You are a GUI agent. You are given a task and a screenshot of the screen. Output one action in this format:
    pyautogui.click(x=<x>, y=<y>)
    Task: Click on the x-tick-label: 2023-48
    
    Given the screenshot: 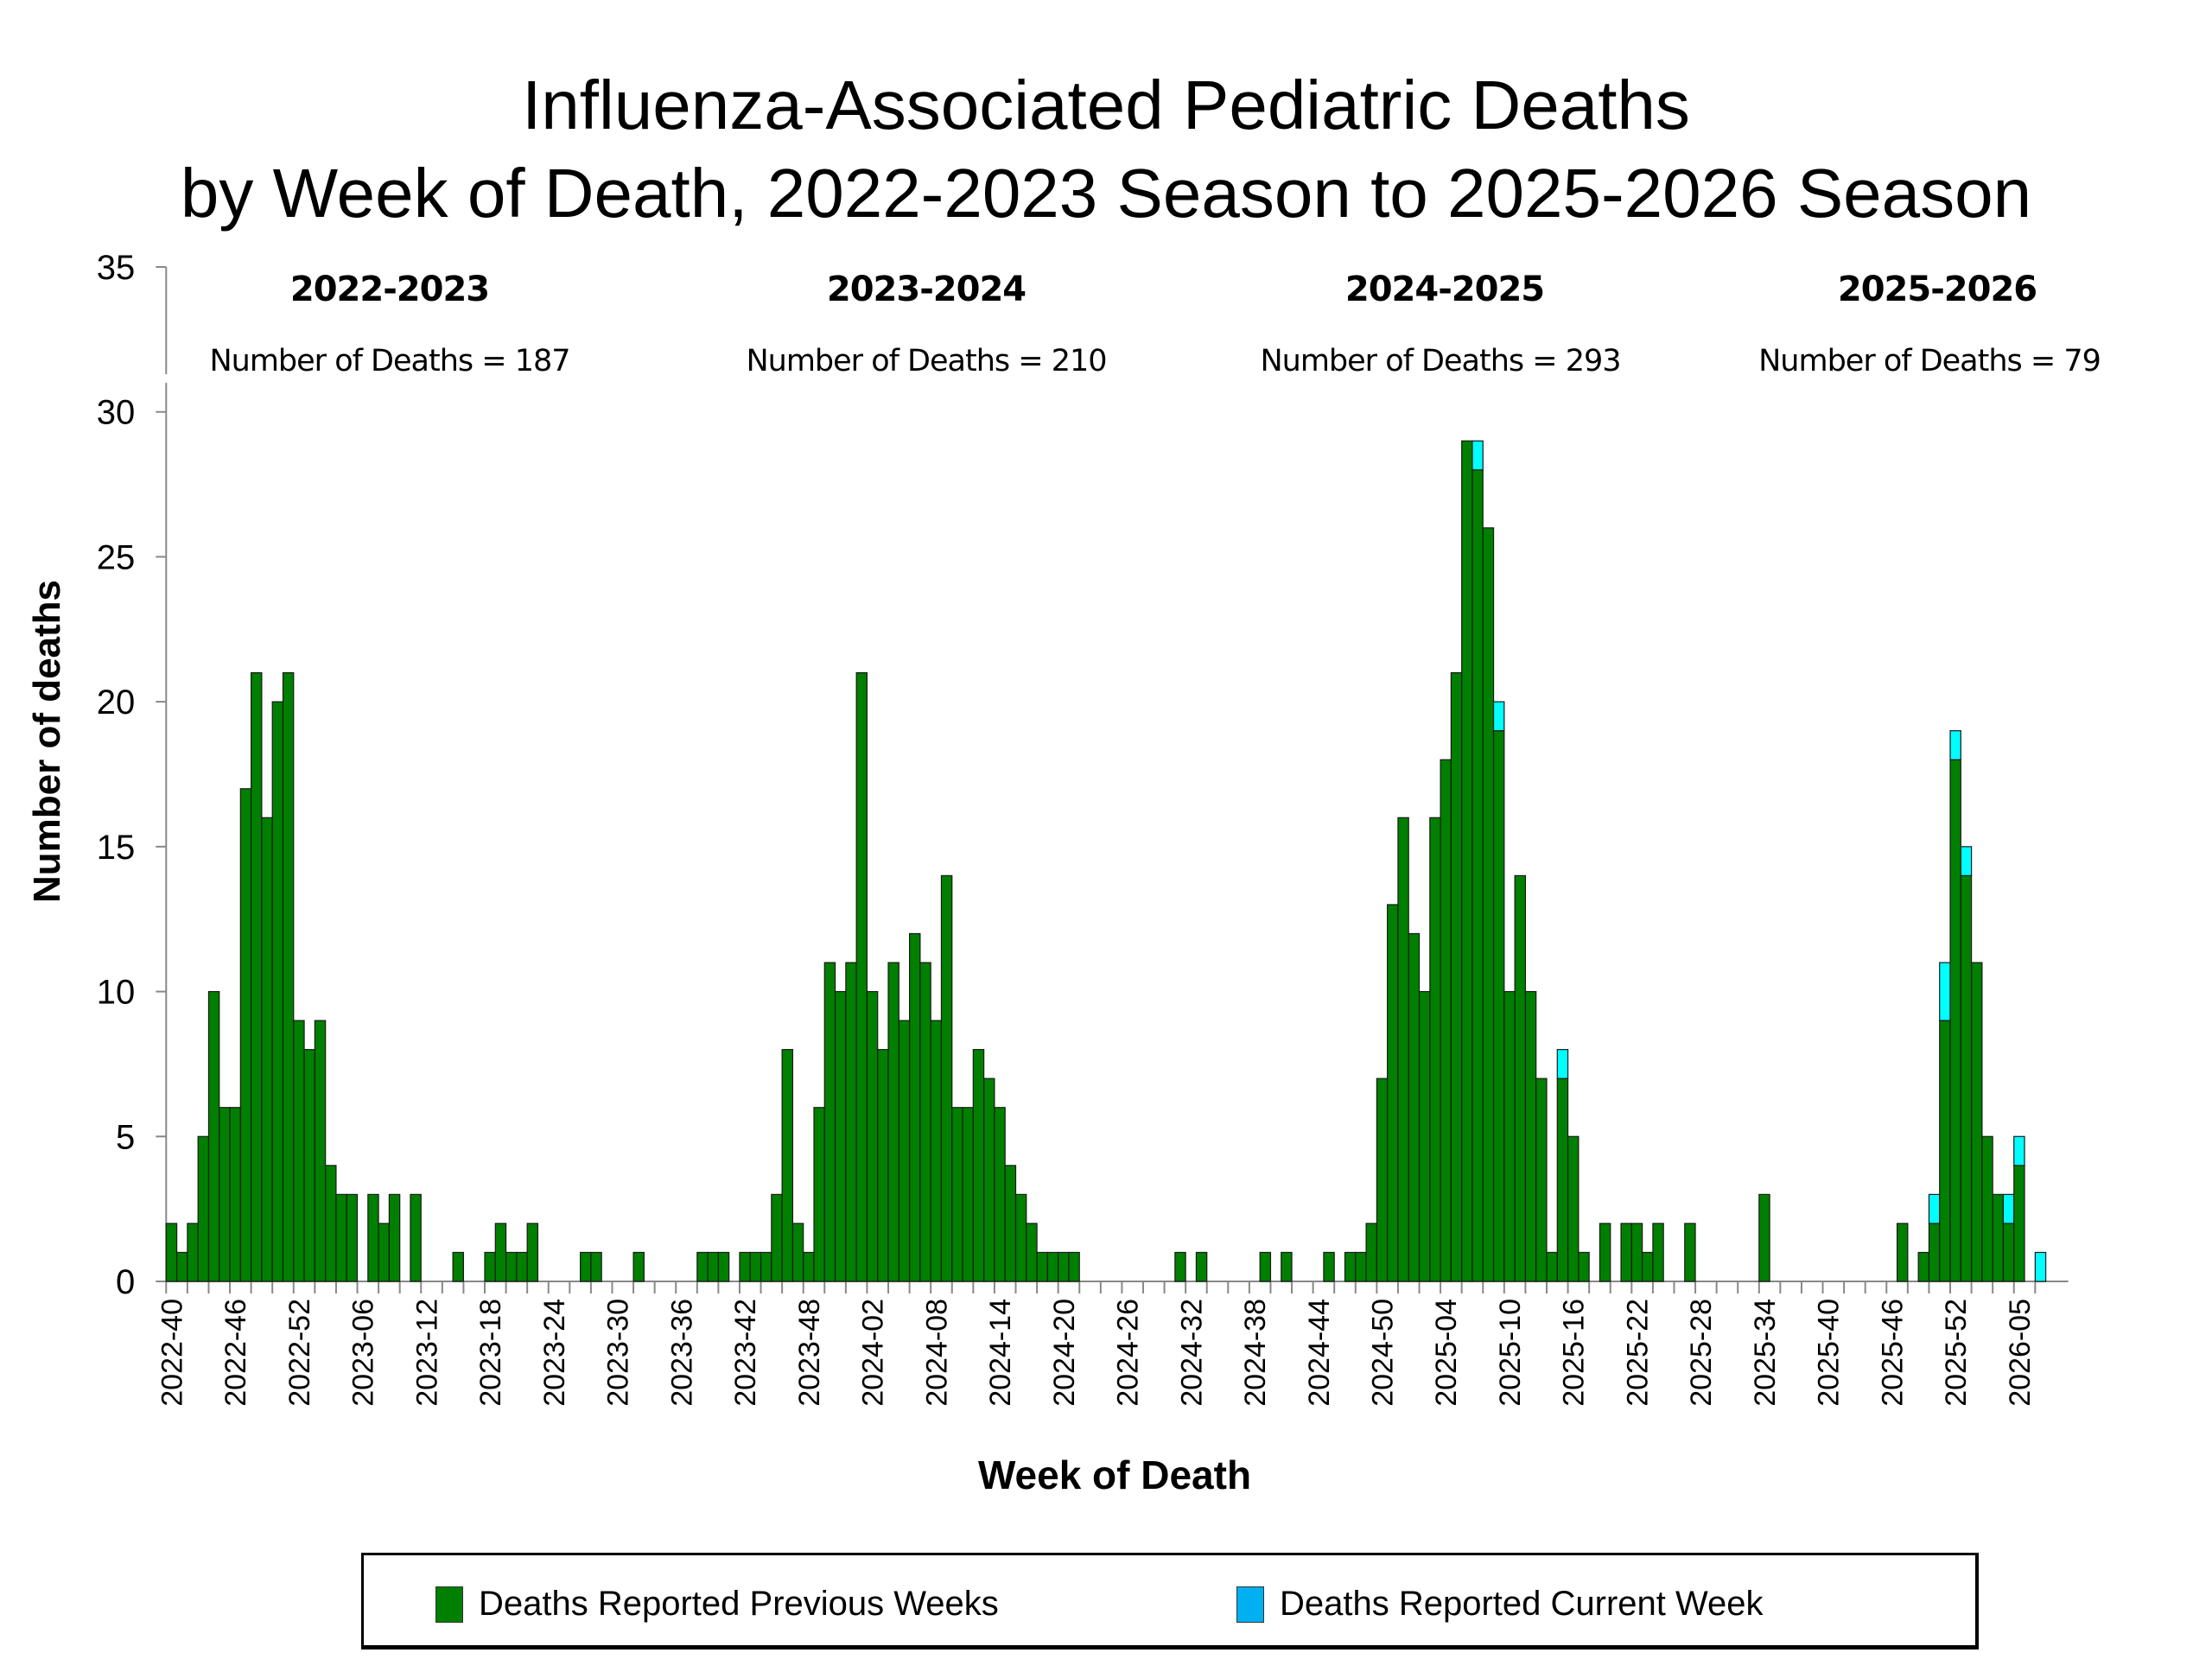 What is the action you would take?
    pyautogui.click(x=809, y=1353)
    